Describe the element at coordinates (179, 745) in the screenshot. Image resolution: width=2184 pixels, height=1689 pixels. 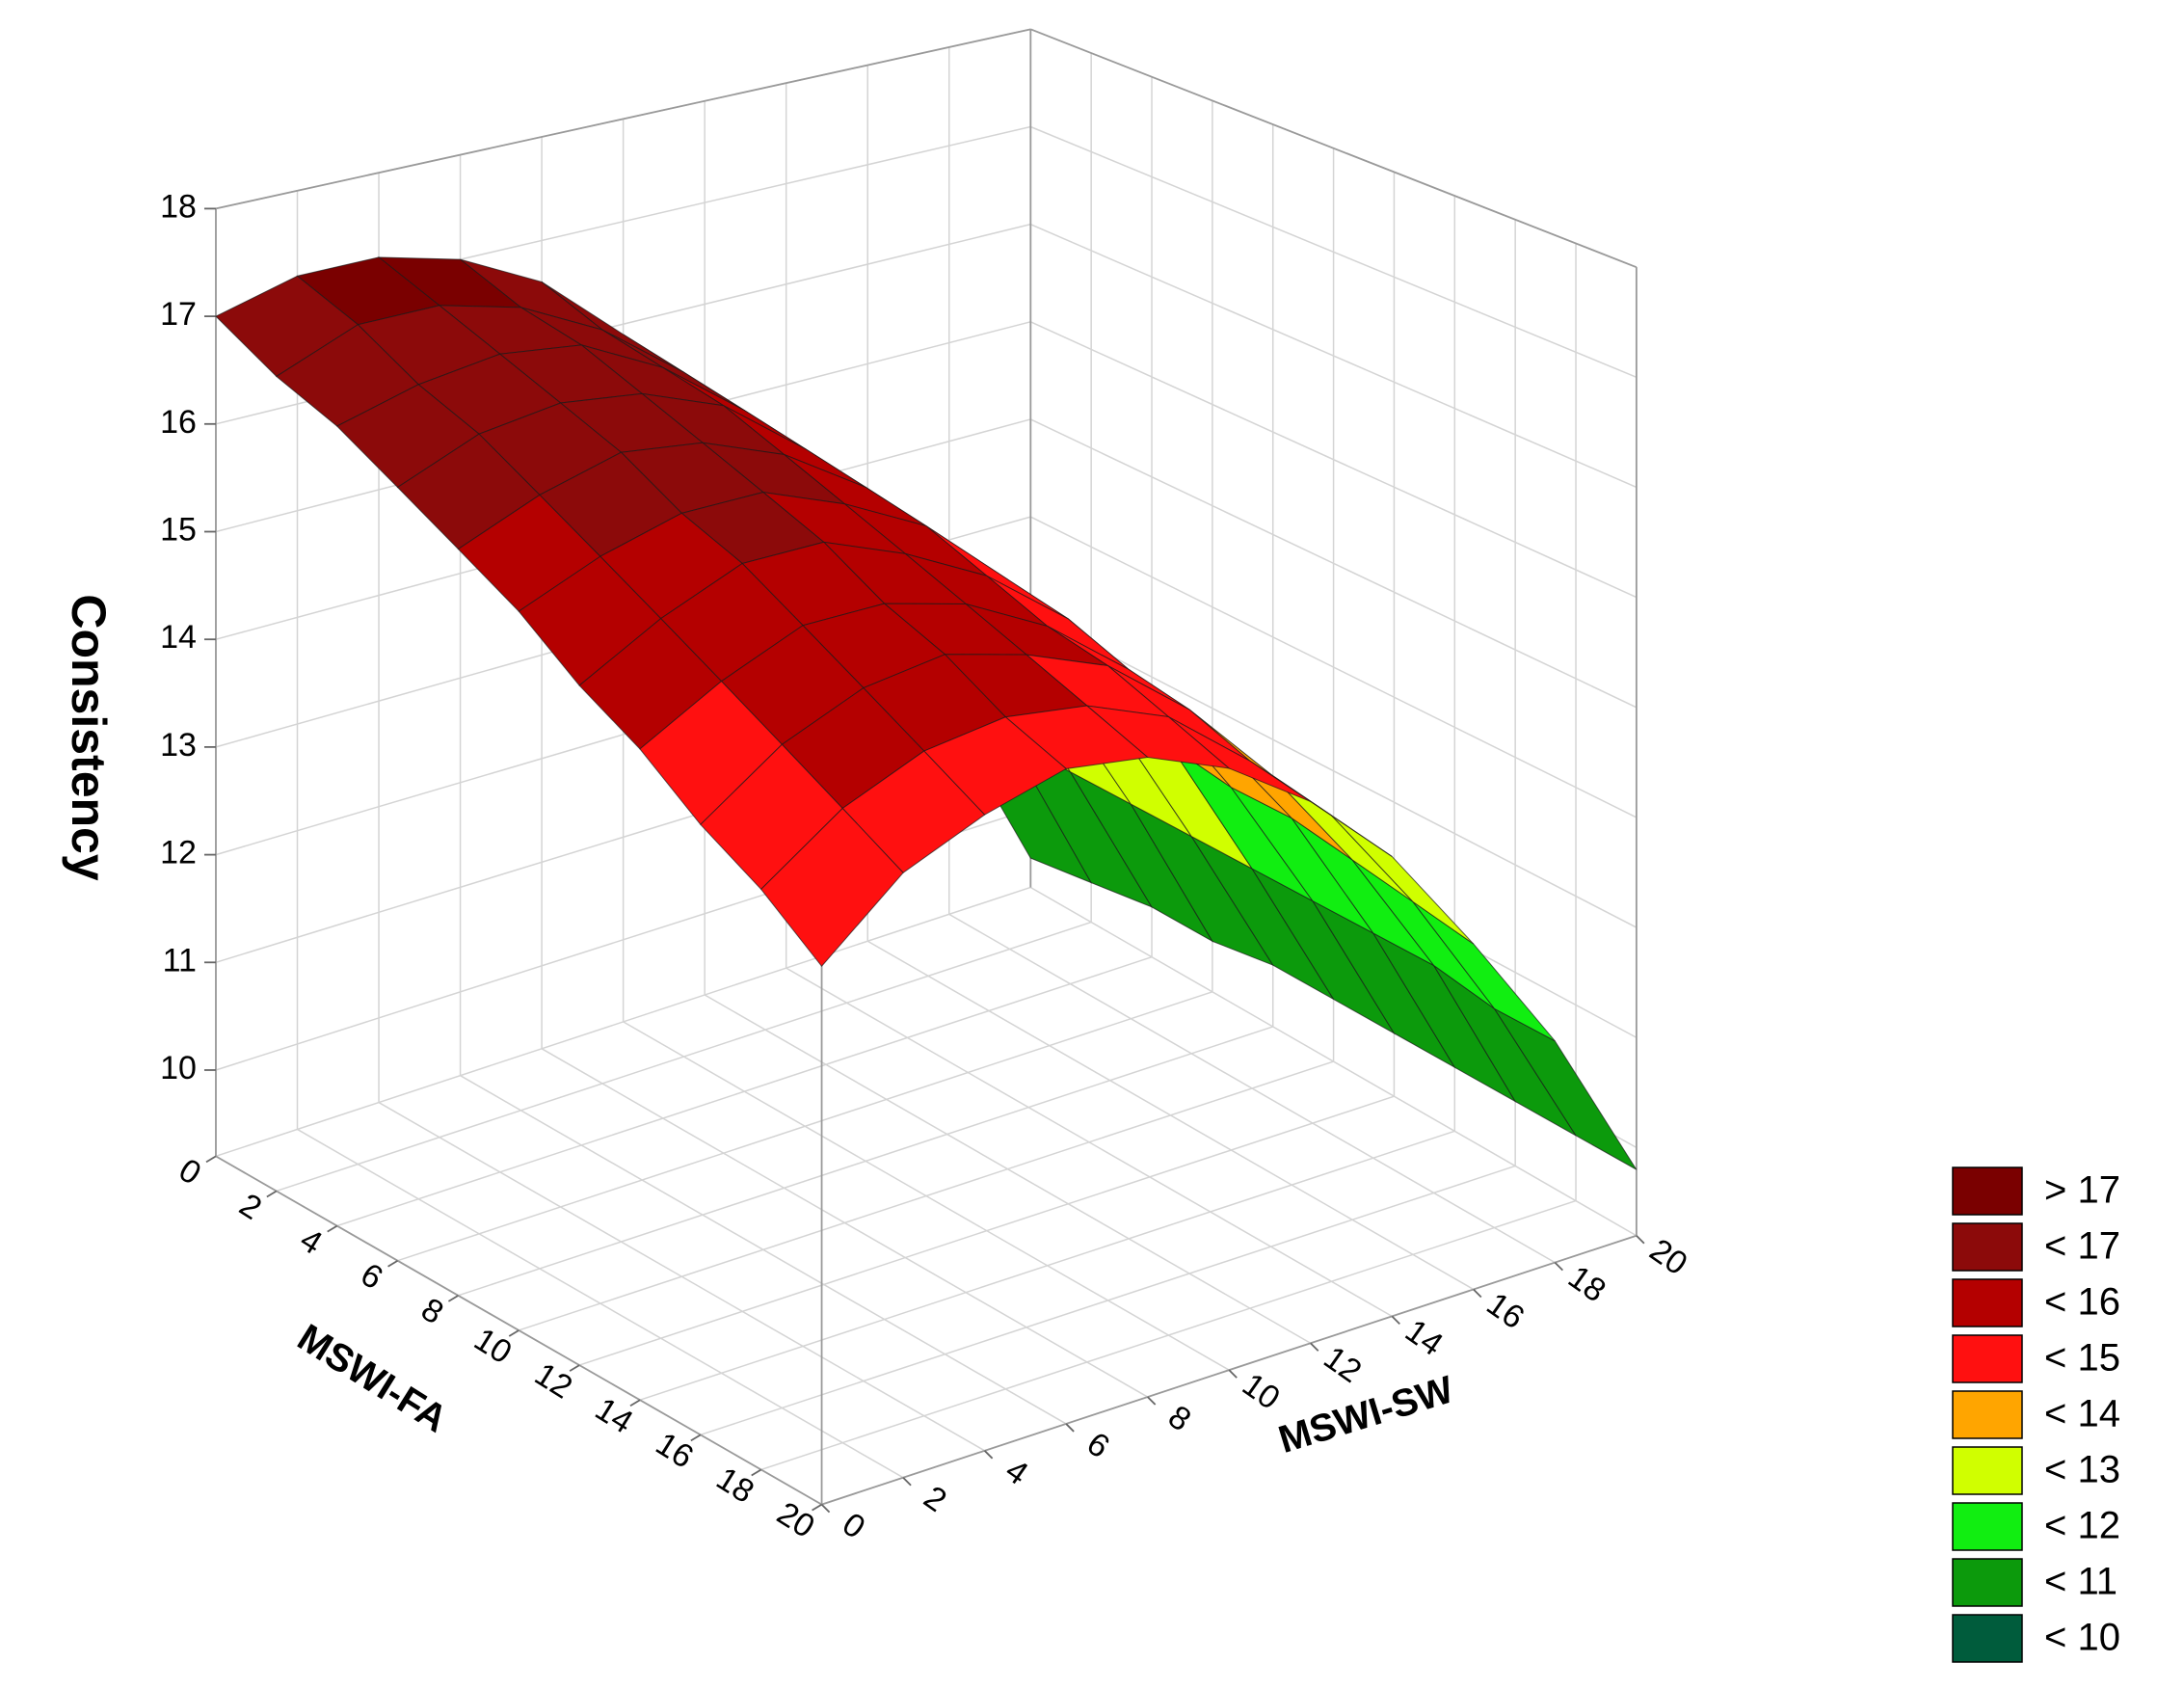
I see `z-tick-label: 13` at that location.